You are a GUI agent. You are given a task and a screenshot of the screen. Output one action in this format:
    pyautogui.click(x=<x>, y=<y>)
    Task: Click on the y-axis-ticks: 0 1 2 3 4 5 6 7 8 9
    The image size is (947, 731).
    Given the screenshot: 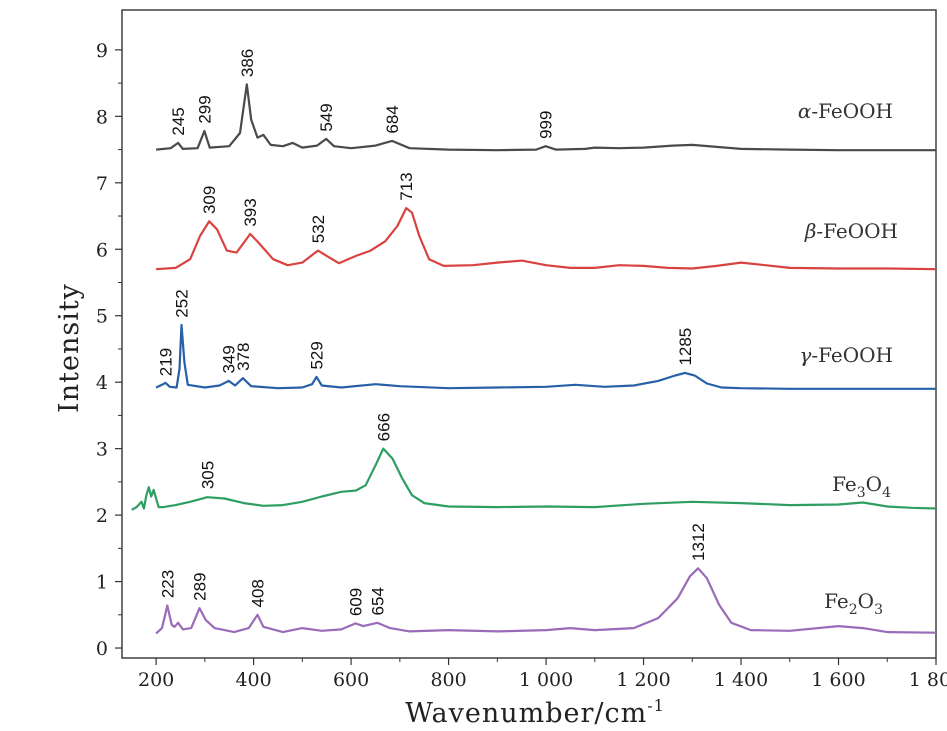 What is the action you would take?
    pyautogui.click(x=109, y=350)
    